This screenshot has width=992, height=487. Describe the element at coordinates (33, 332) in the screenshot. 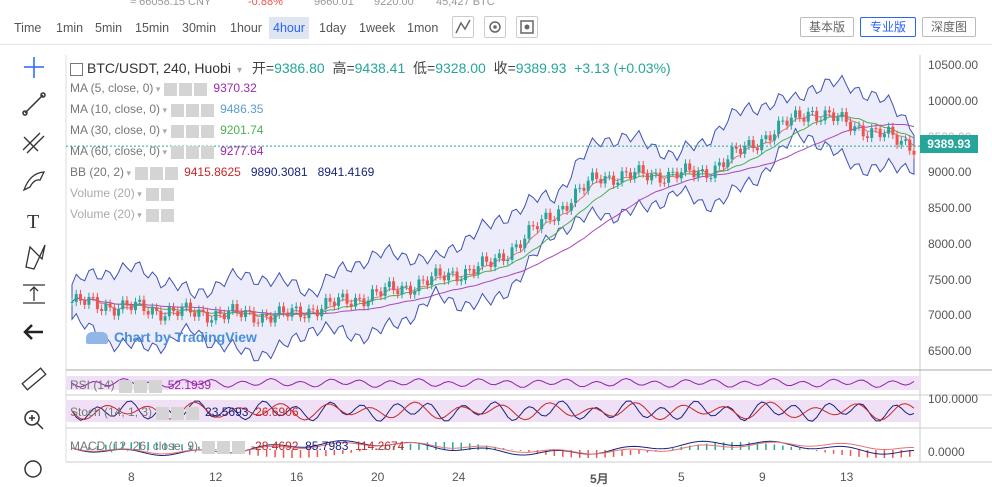

I see `back-arrow-icon` at that location.